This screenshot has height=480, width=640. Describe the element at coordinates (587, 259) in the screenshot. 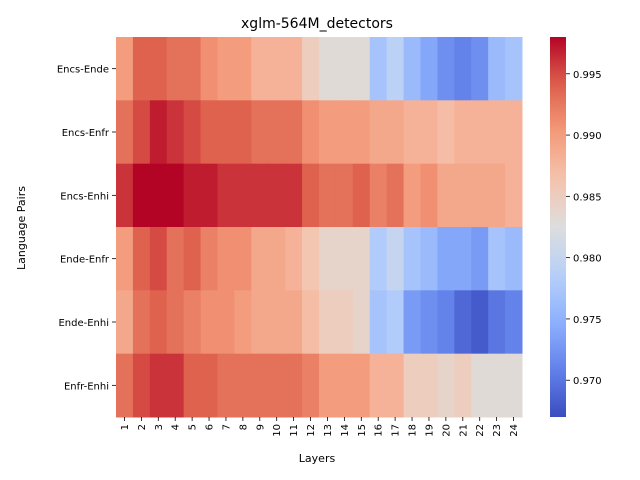

I see `colorbar-tick-label: 0.980` at that location.